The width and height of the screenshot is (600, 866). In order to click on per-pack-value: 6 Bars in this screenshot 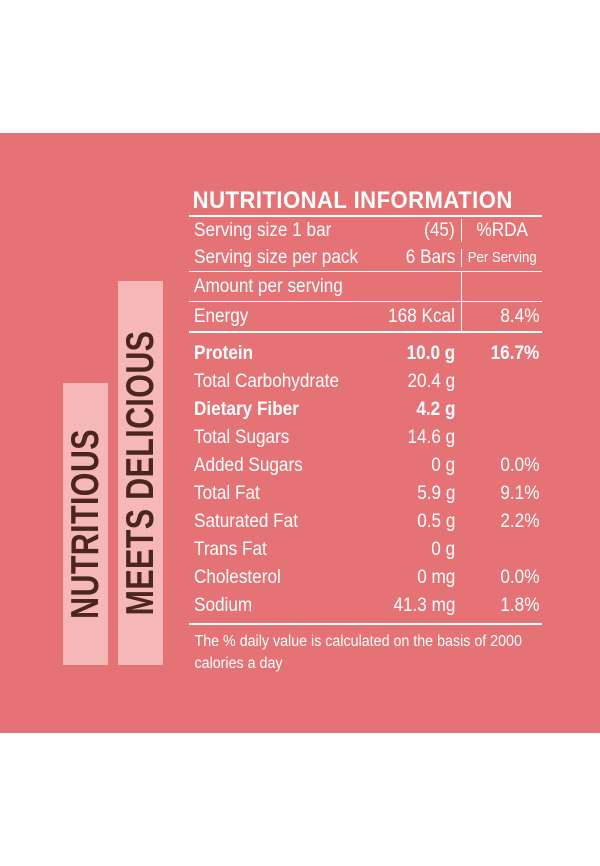, I will do `click(430, 257)`.